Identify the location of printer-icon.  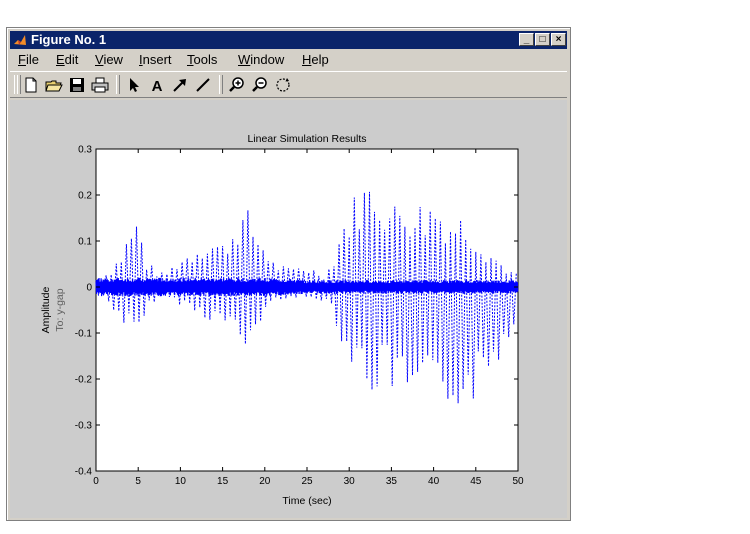
(100, 85).